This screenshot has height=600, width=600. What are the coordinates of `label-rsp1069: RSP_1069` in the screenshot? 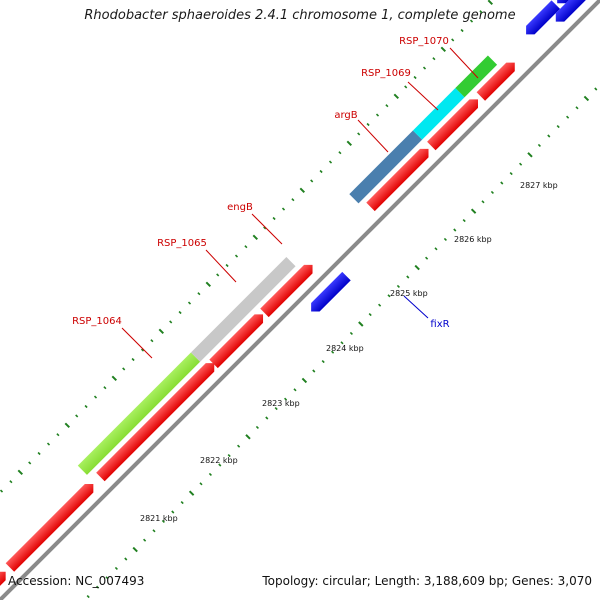 It's located at (386, 73).